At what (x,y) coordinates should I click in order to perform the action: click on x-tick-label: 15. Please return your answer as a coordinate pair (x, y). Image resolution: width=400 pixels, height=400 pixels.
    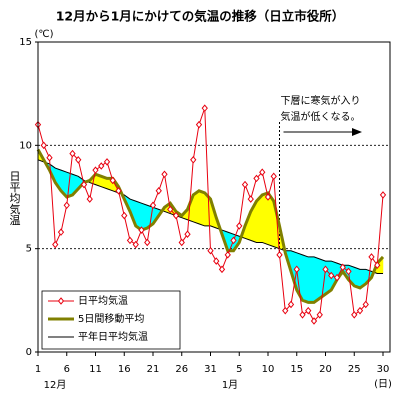
    Looking at the image, I should click on (296, 369).